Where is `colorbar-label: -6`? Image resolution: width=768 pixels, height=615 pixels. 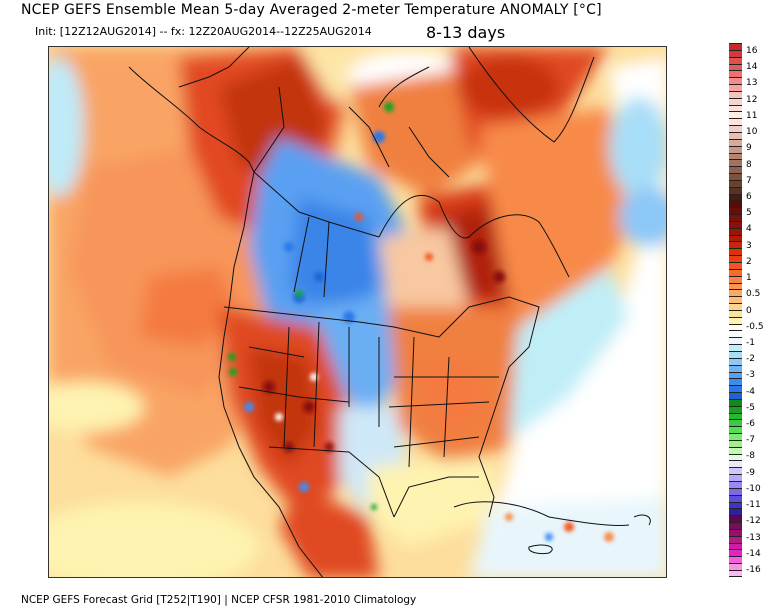 colorbar-label: -6 is located at coordinates (750, 424).